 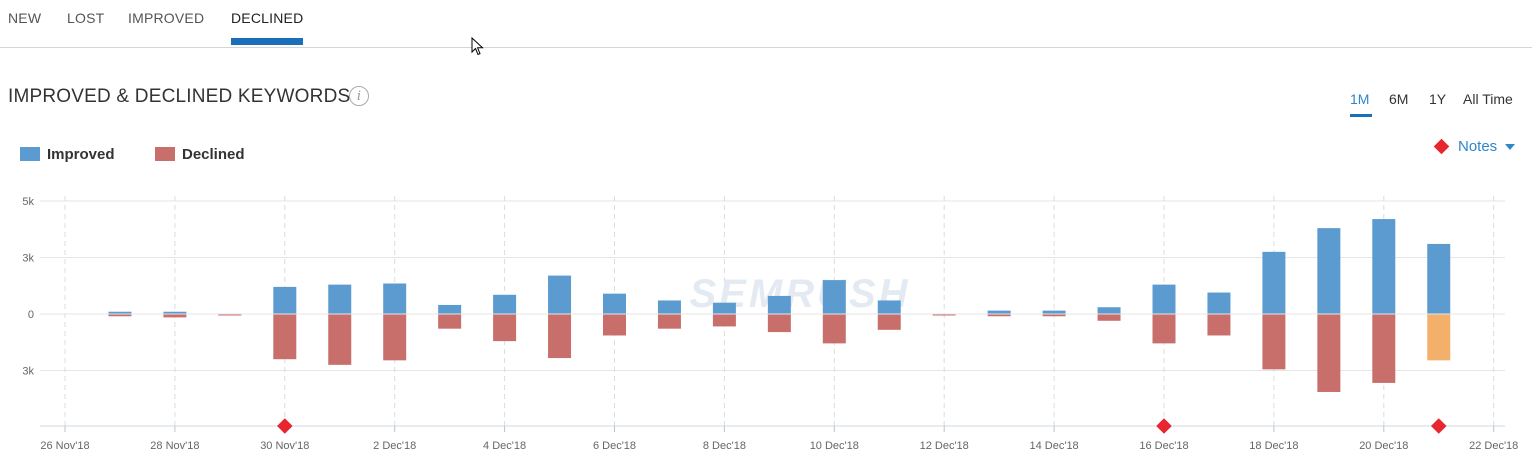 I want to click on x-tick-label: 26 Nov'18, so click(x=64, y=446).